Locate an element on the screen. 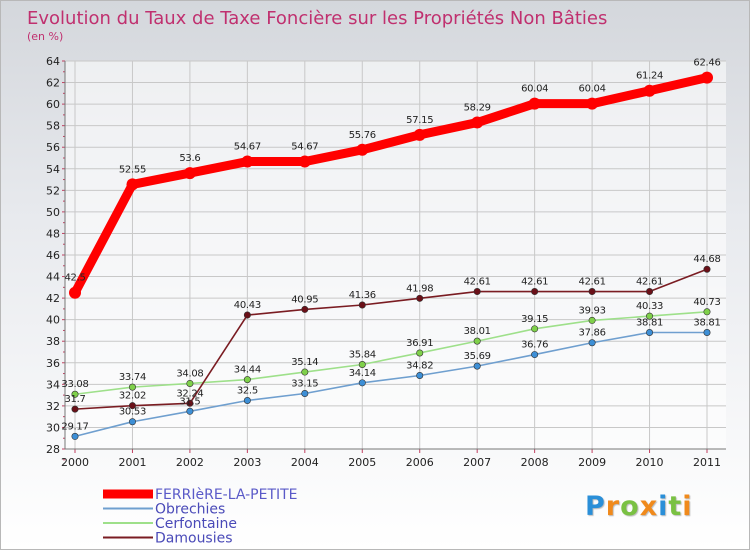  data-label: 36.76 is located at coordinates (534, 345).